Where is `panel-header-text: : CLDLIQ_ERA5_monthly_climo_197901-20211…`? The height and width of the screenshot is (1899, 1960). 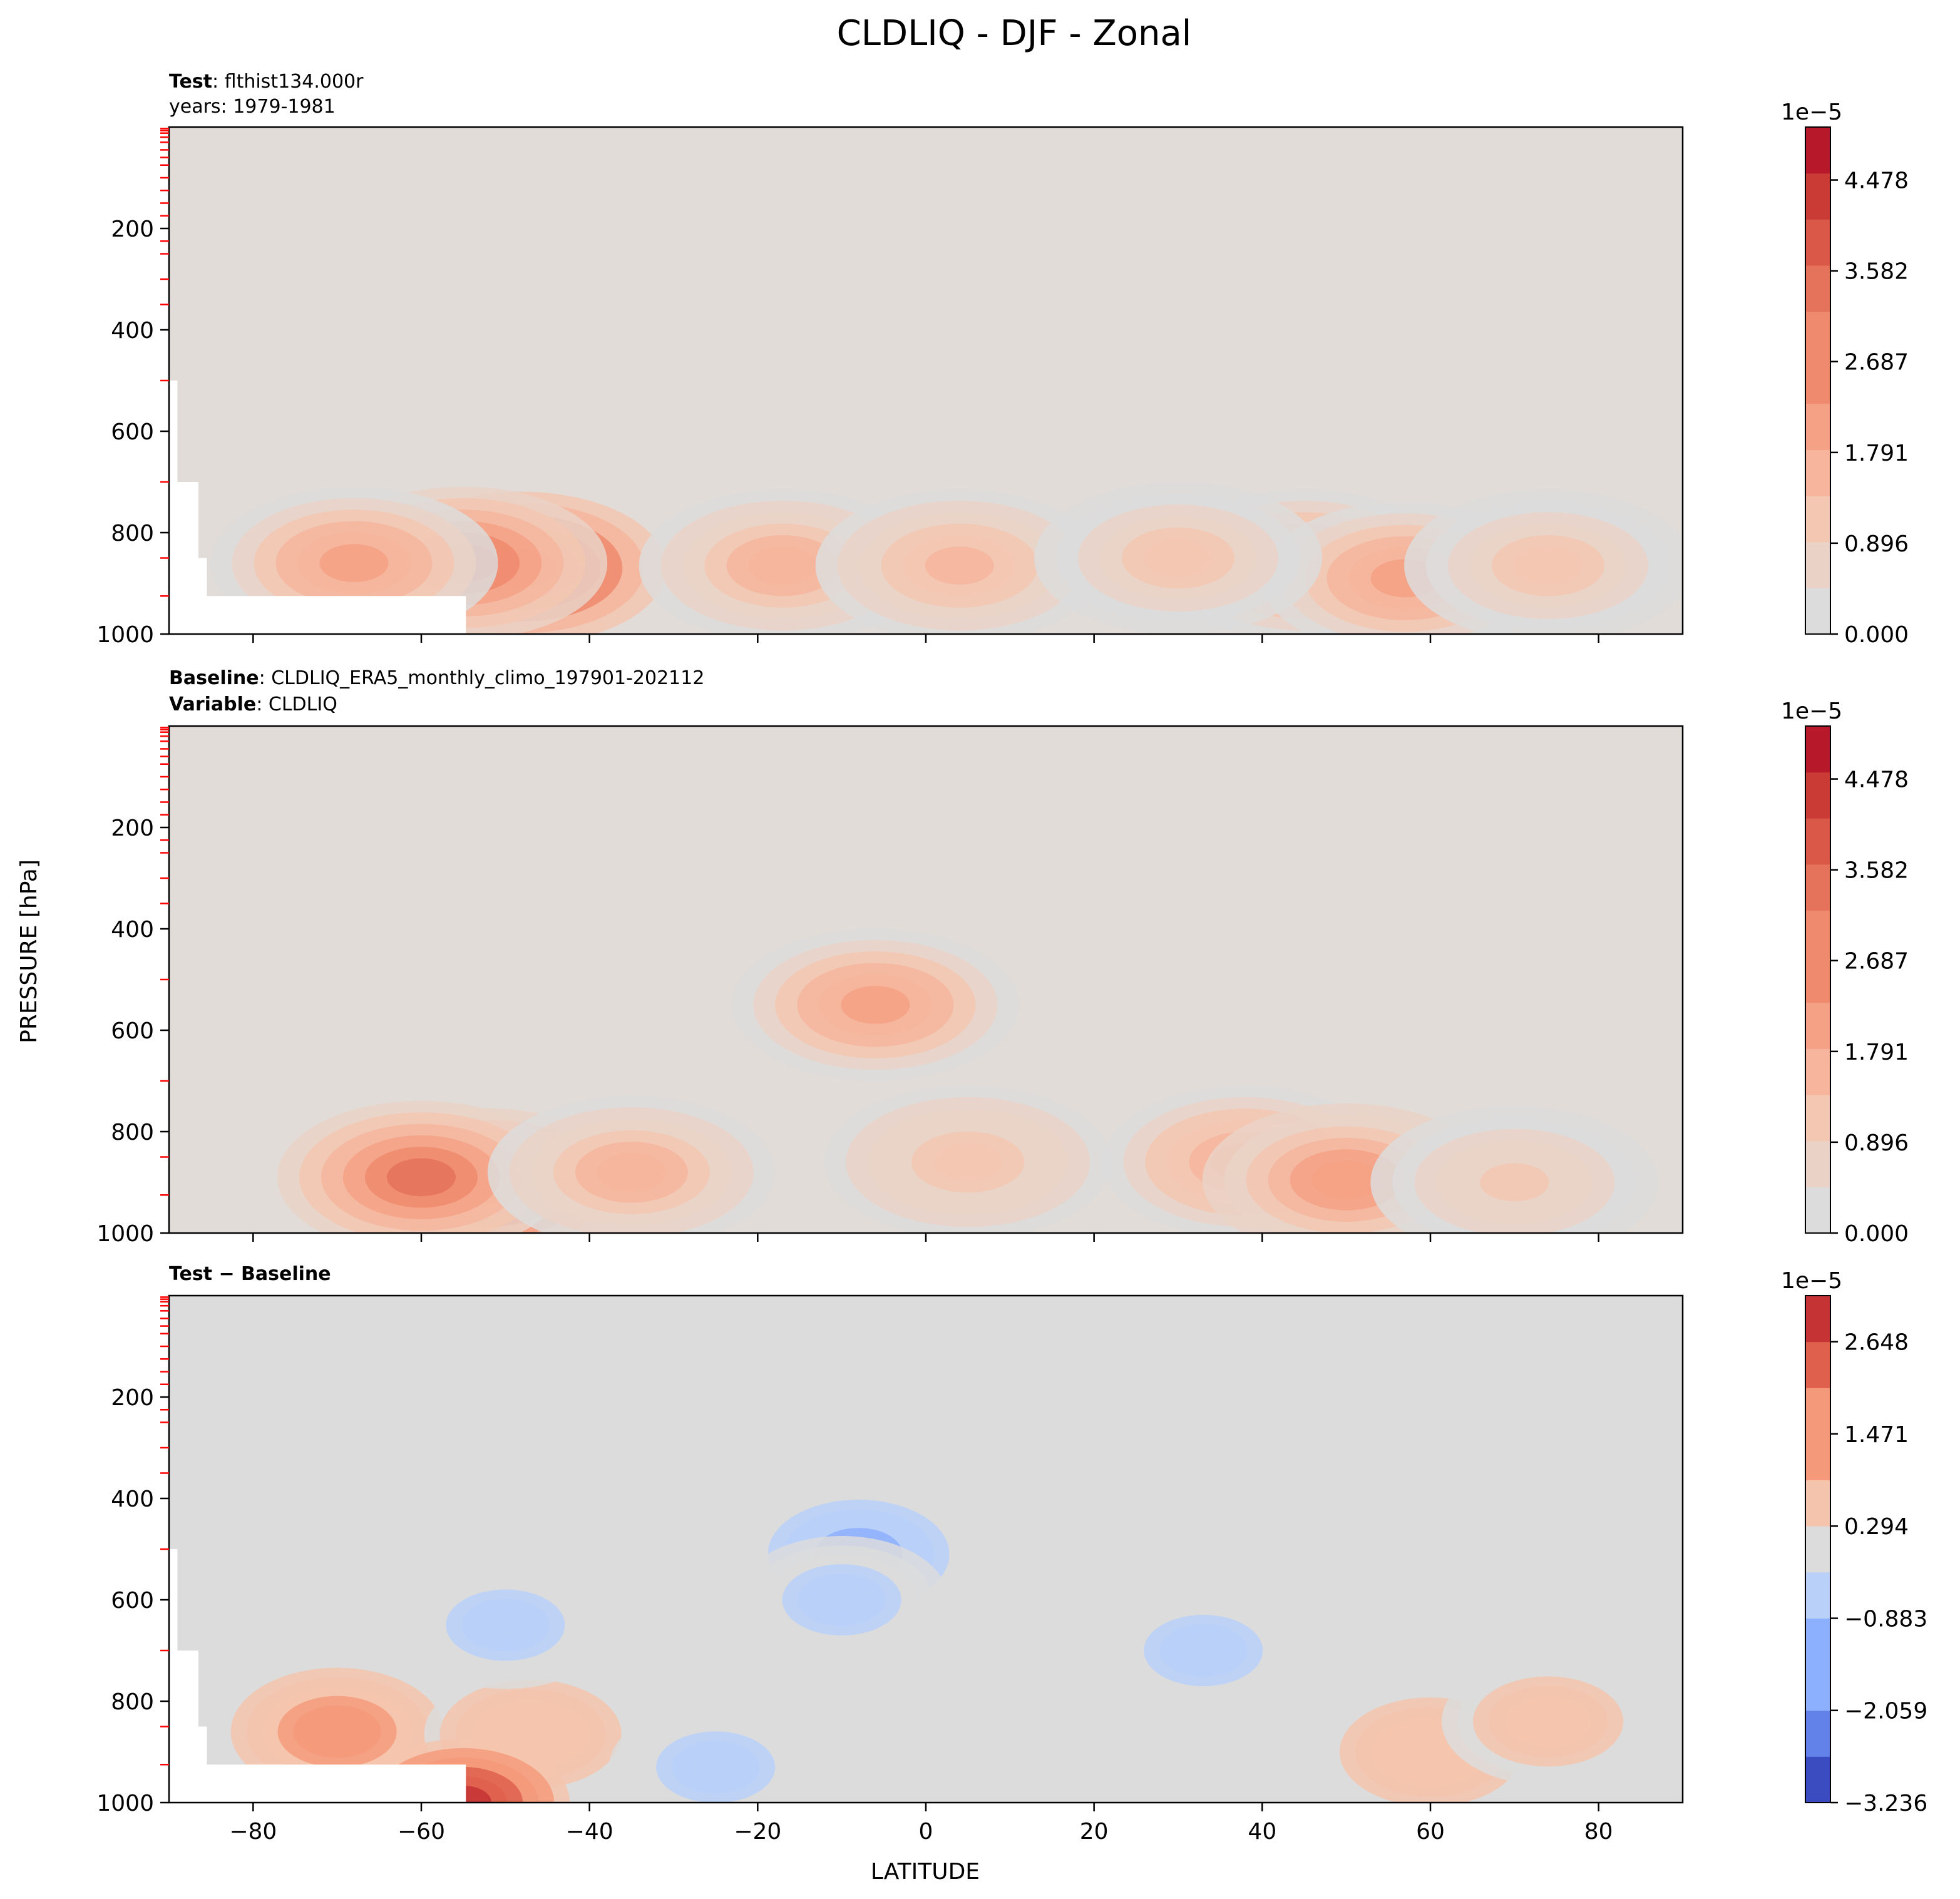 panel-header-text: : CLDLIQ_ERA5_monthly_climo_197901-20211… is located at coordinates (482, 678).